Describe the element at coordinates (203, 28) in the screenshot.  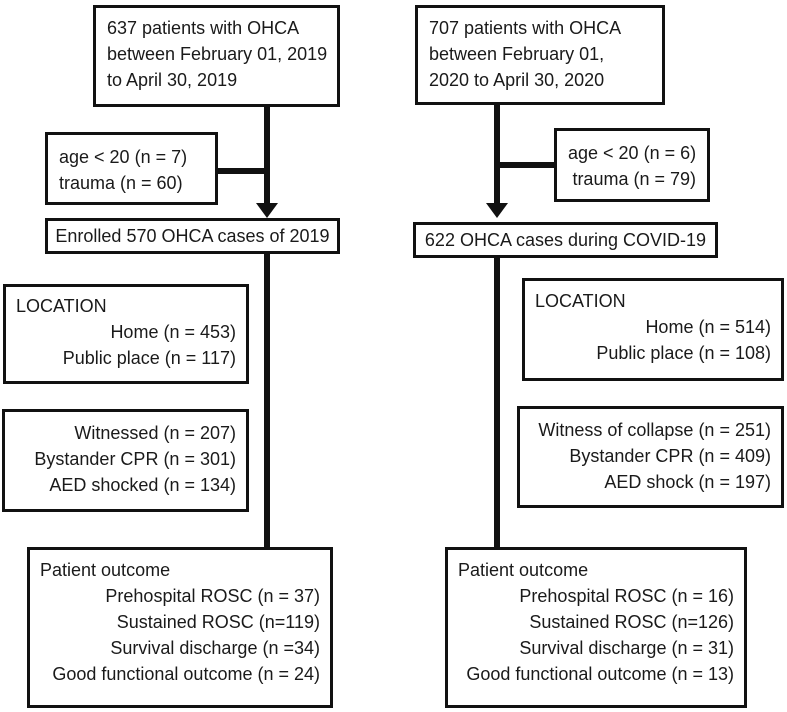
I see `box-line: 637 patients with OHCA` at that location.